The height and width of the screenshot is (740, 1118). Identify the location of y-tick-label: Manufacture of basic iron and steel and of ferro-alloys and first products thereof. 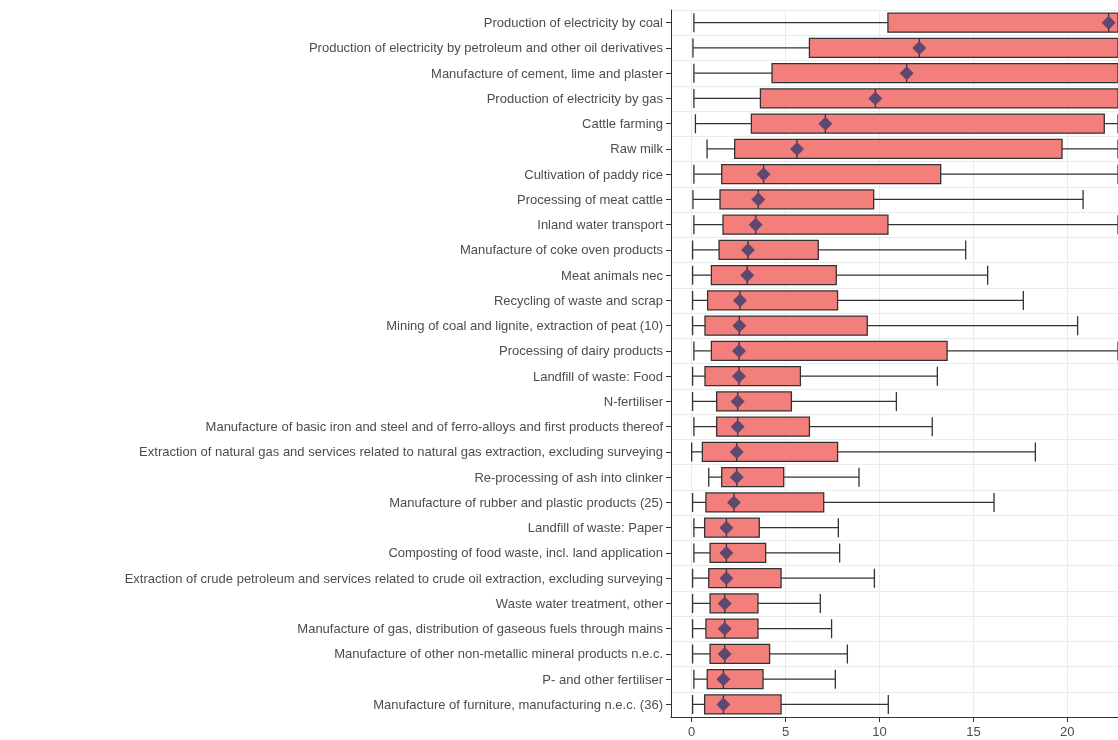
(434, 427).